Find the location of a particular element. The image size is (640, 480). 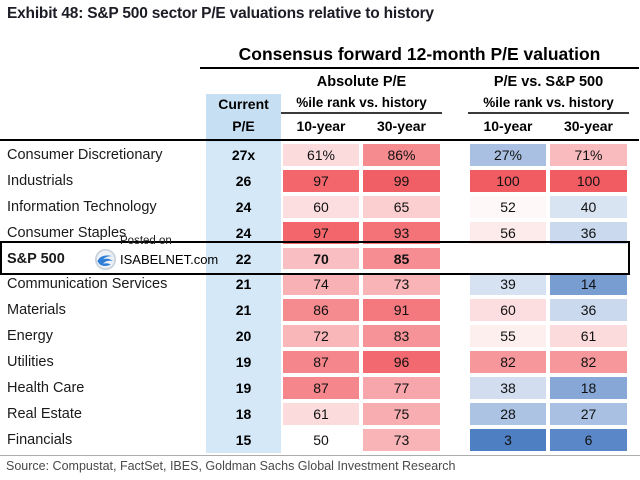

table-row: Utilities 19 87 96 82 82 is located at coordinates (320, 362).